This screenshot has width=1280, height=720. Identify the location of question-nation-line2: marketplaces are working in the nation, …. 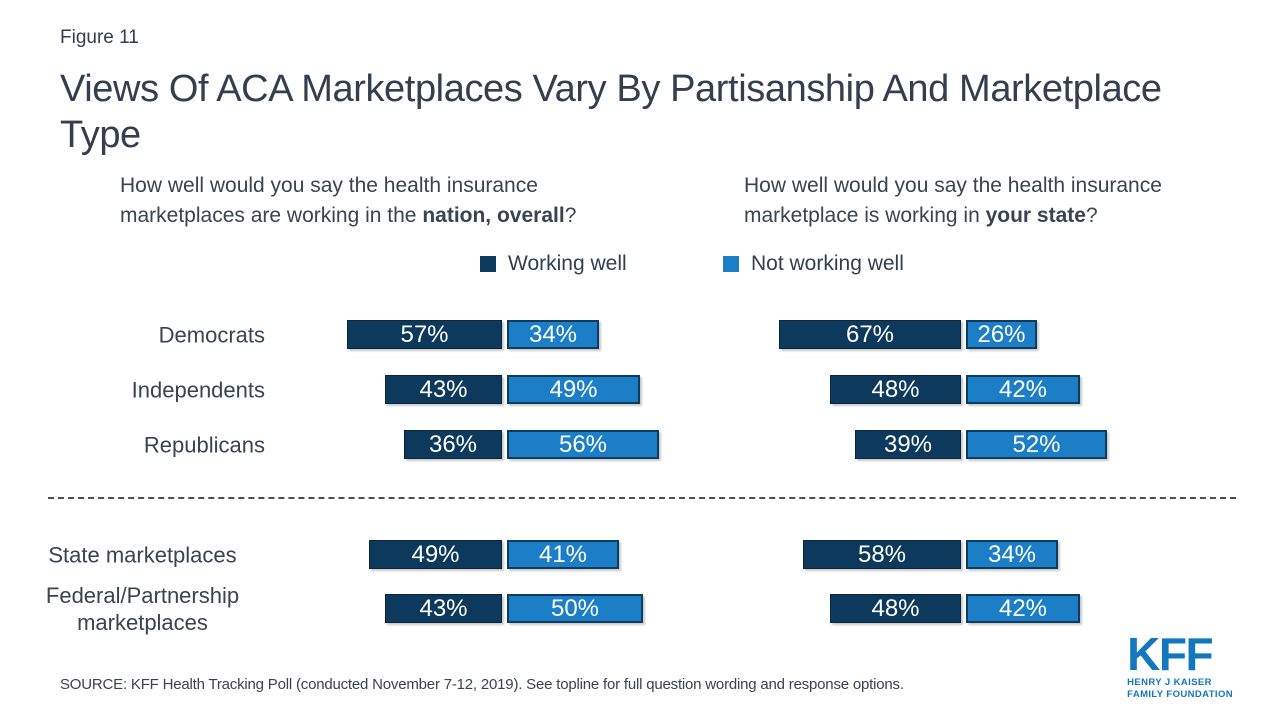
(348, 216).